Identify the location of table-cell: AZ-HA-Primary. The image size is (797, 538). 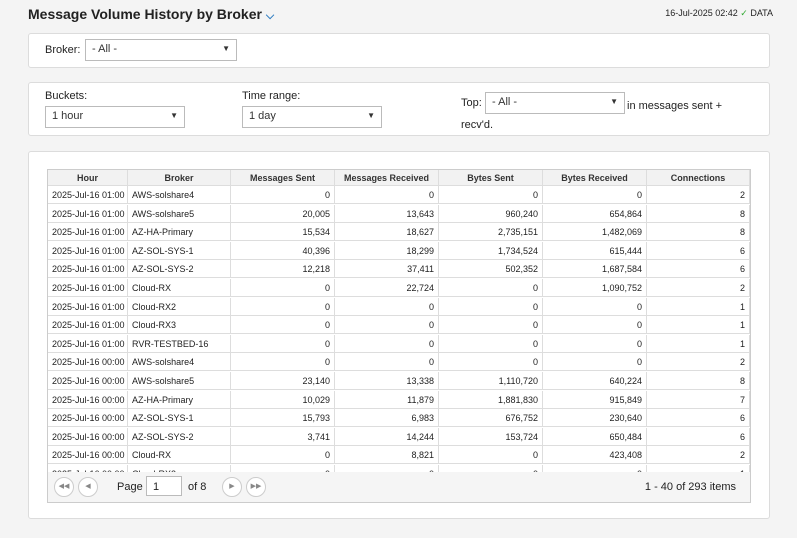
(179, 232).